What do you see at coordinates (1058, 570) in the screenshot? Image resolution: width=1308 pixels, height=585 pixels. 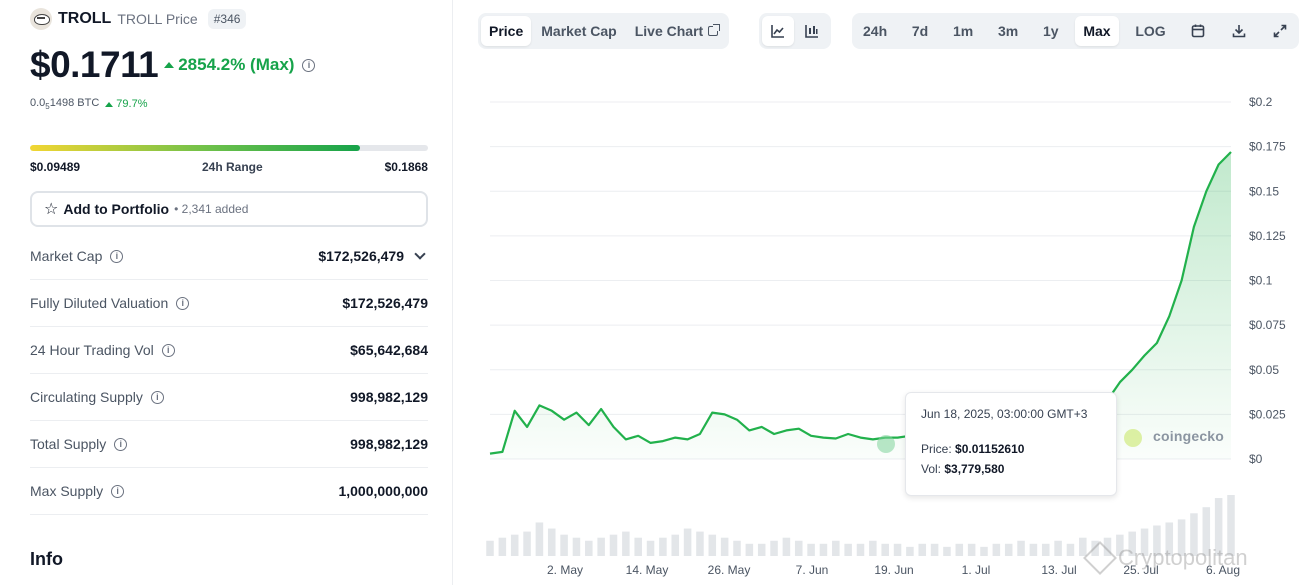 I see `x-tick-label: 13. Jul` at bounding box center [1058, 570].